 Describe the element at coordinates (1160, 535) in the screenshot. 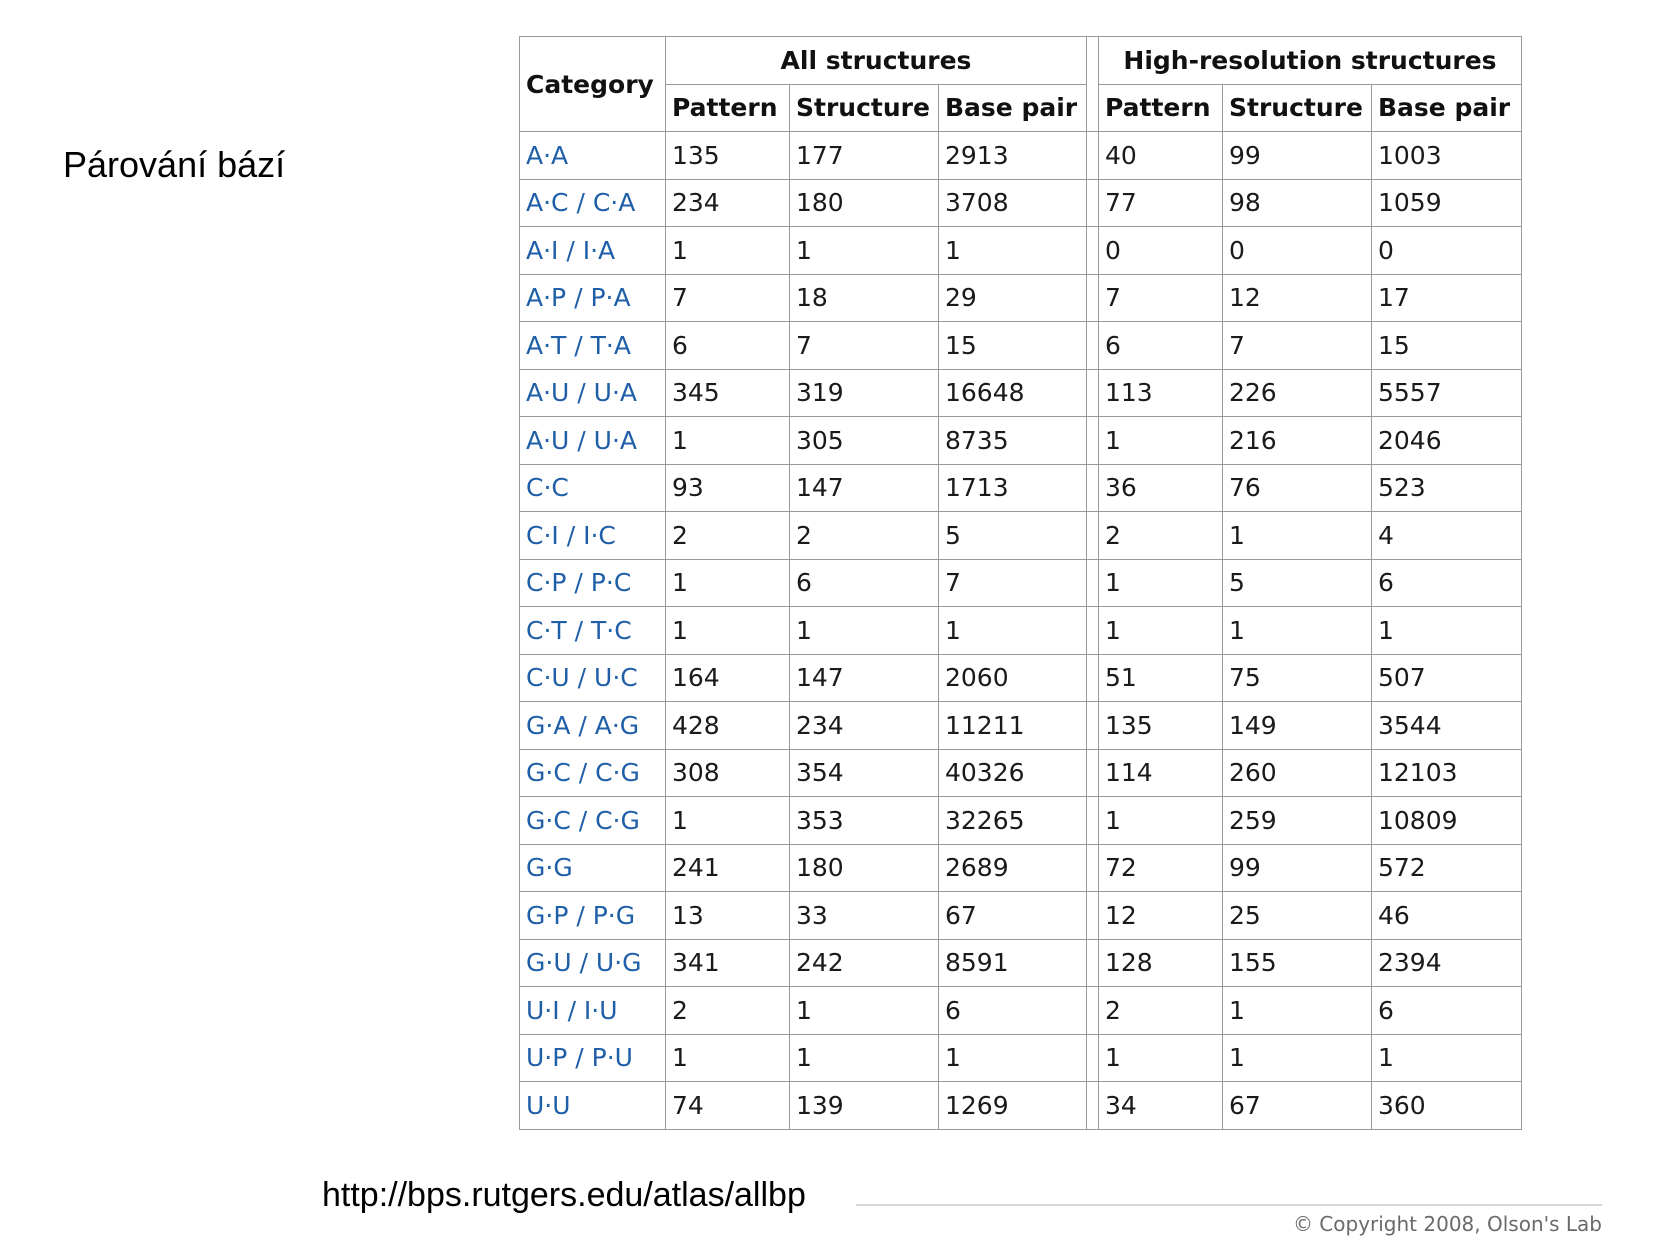

I see `cell-hr-pattern: 2` at that location.